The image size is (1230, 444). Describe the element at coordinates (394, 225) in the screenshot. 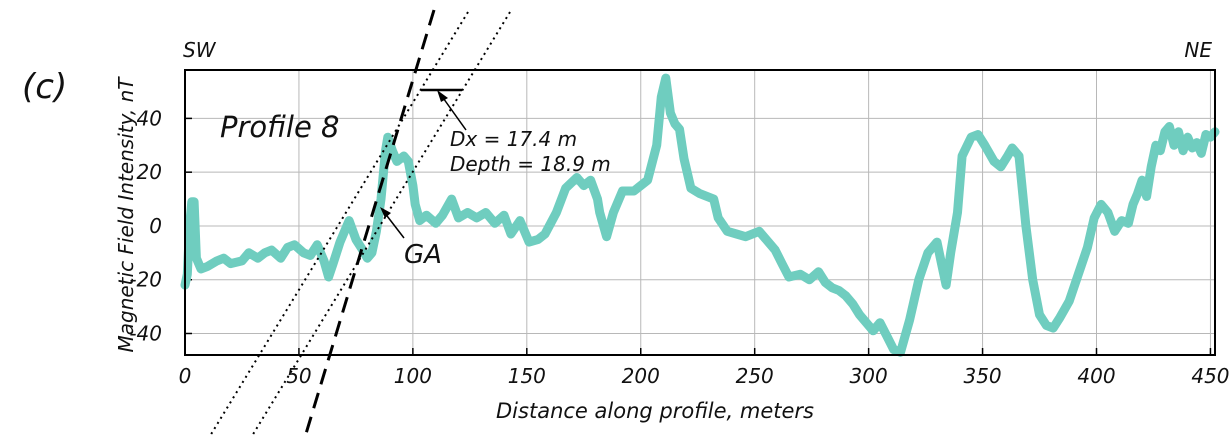

I see `ga-pointer` at that location.